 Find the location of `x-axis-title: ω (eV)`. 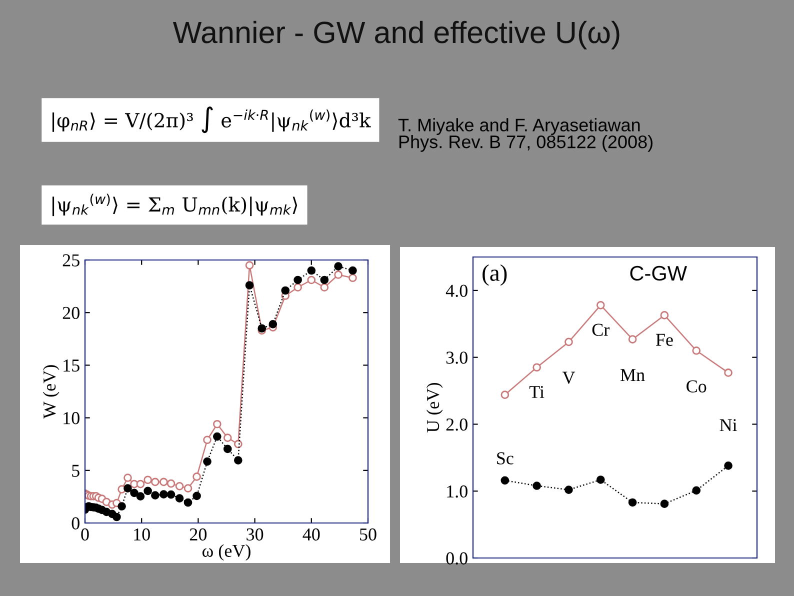

x-axis-title: ω (eV) is located at coordinates (226, 552).